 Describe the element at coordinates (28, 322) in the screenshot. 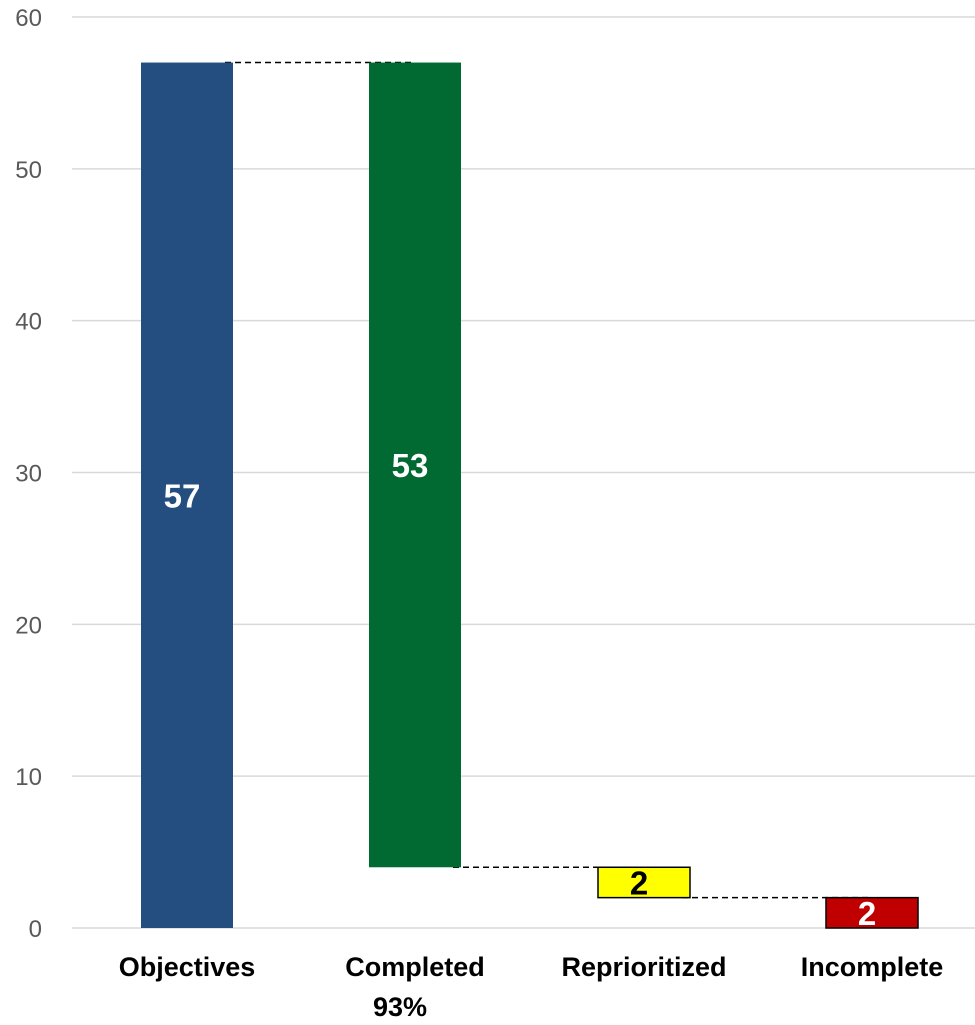

I see `y-tick-label-40: 40` at that location.